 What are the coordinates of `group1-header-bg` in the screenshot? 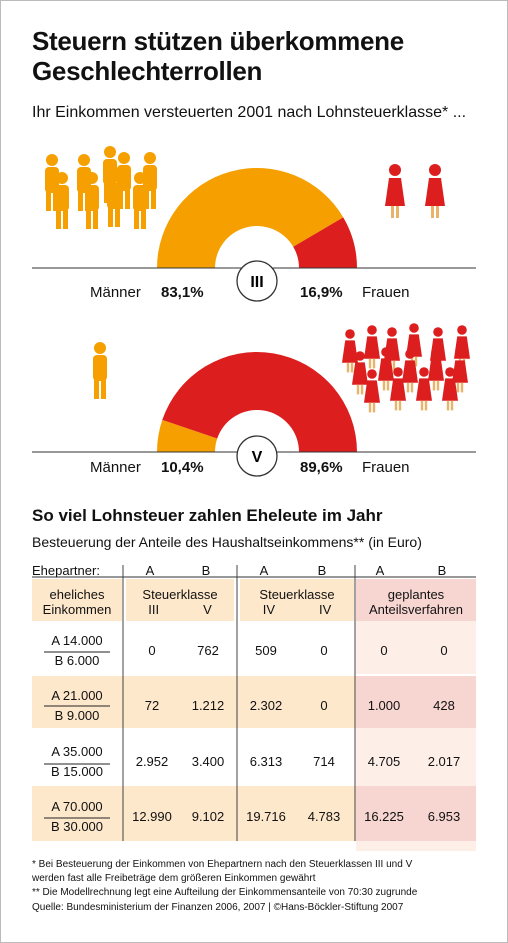 It's located at (180, 600).